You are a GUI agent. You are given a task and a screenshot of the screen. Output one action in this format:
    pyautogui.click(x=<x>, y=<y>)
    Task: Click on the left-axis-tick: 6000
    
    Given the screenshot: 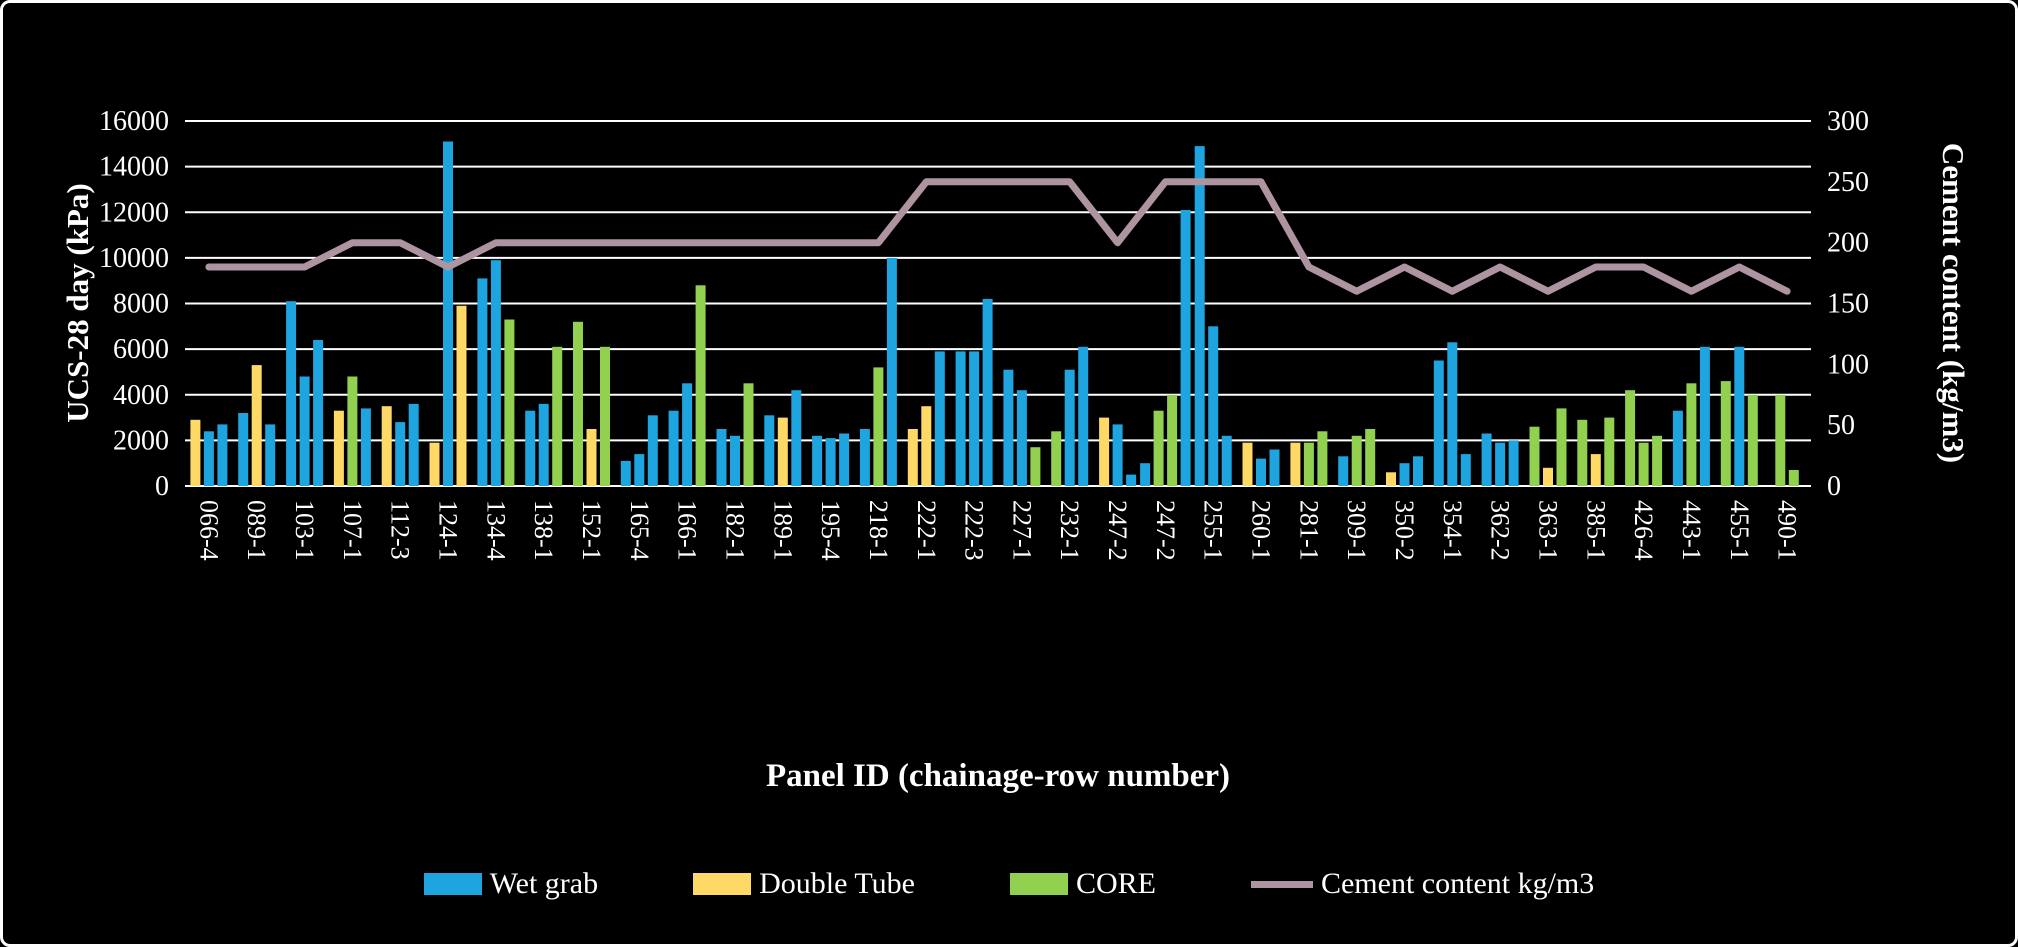 What is the action you would take?
    pyautogui.click(x=141, y=349)
    